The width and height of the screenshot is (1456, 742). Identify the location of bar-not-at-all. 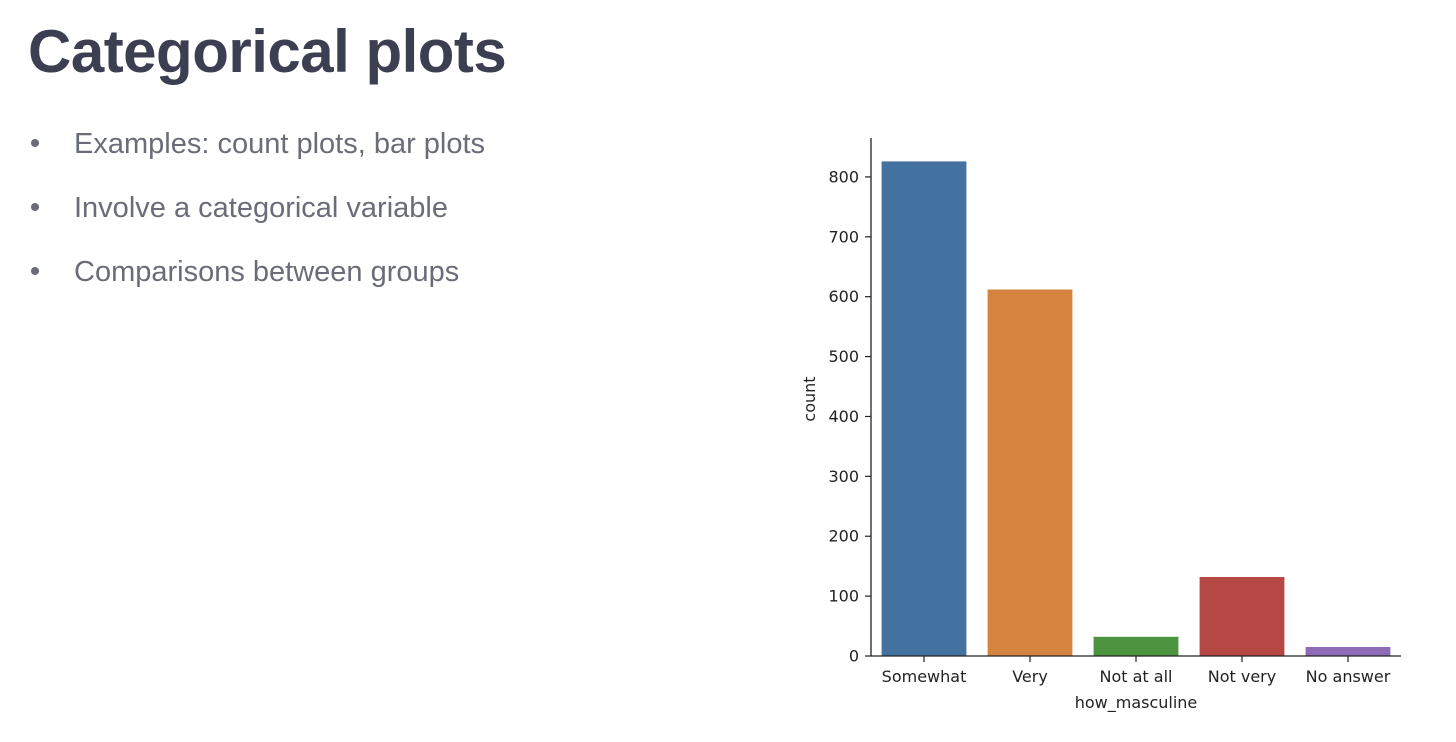
(1136, 646).